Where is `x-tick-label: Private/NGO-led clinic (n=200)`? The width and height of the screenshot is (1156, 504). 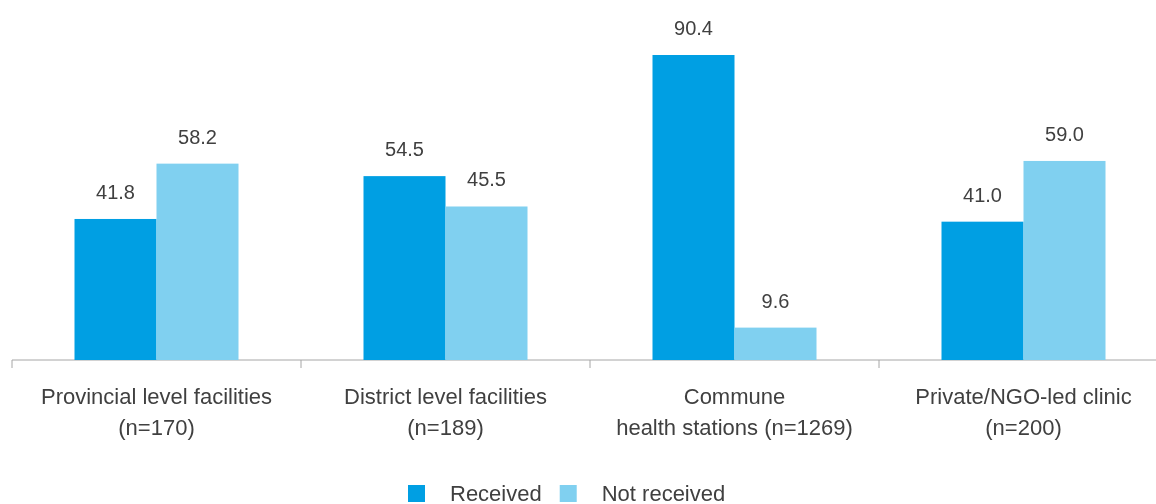
x-tick-label: Private/NGO-led clinic (n=200) is located at coordinates (1023, 412).